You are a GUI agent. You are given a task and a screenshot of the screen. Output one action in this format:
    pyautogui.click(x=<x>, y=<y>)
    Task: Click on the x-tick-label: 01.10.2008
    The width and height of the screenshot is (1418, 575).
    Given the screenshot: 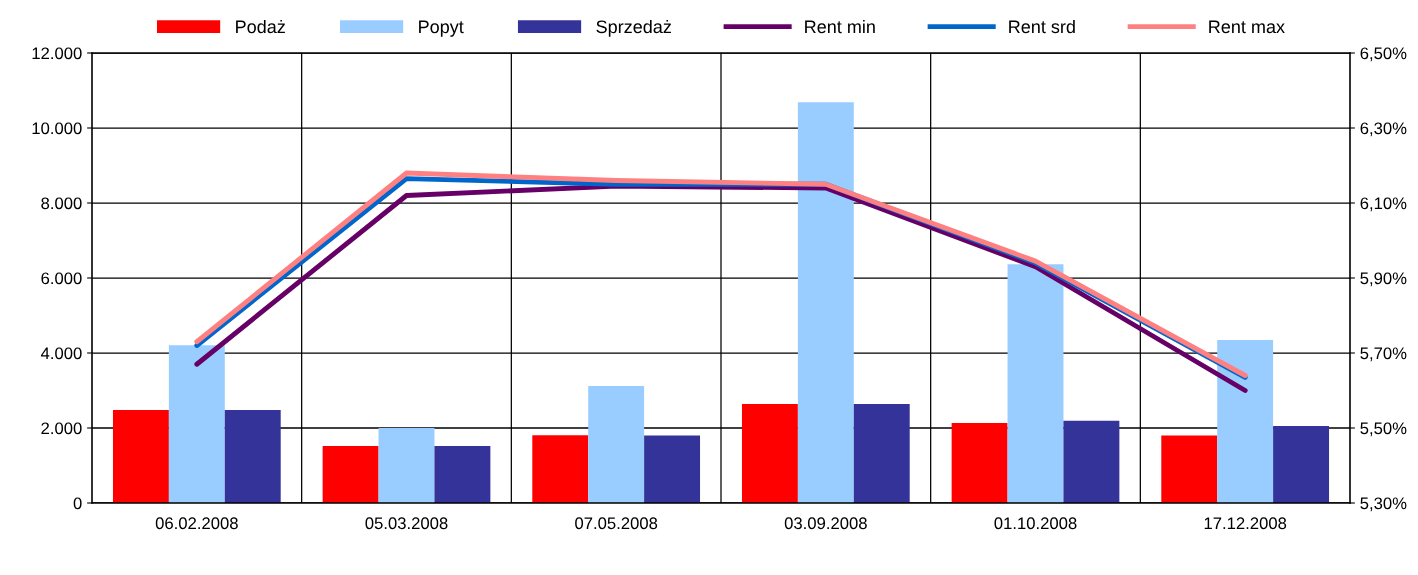 What is the action you would take?
    pyautogui.click(x=1035, y=523)
    